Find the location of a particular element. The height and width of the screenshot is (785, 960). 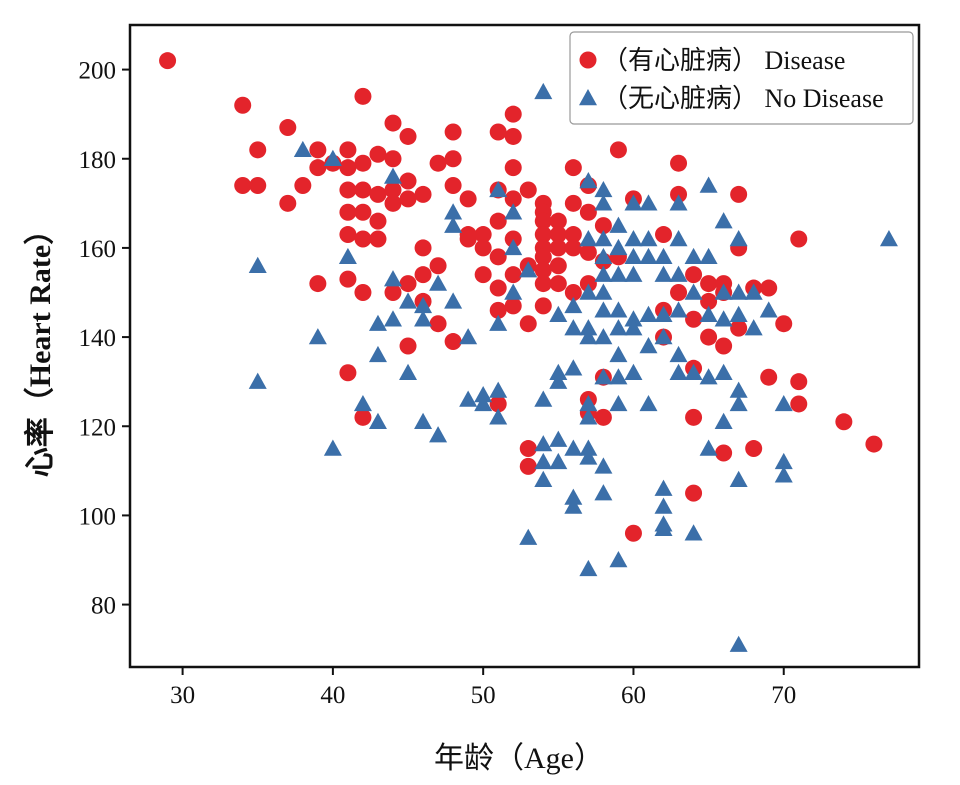

y-tick-label: 200 is located at coordinates (98, 71).